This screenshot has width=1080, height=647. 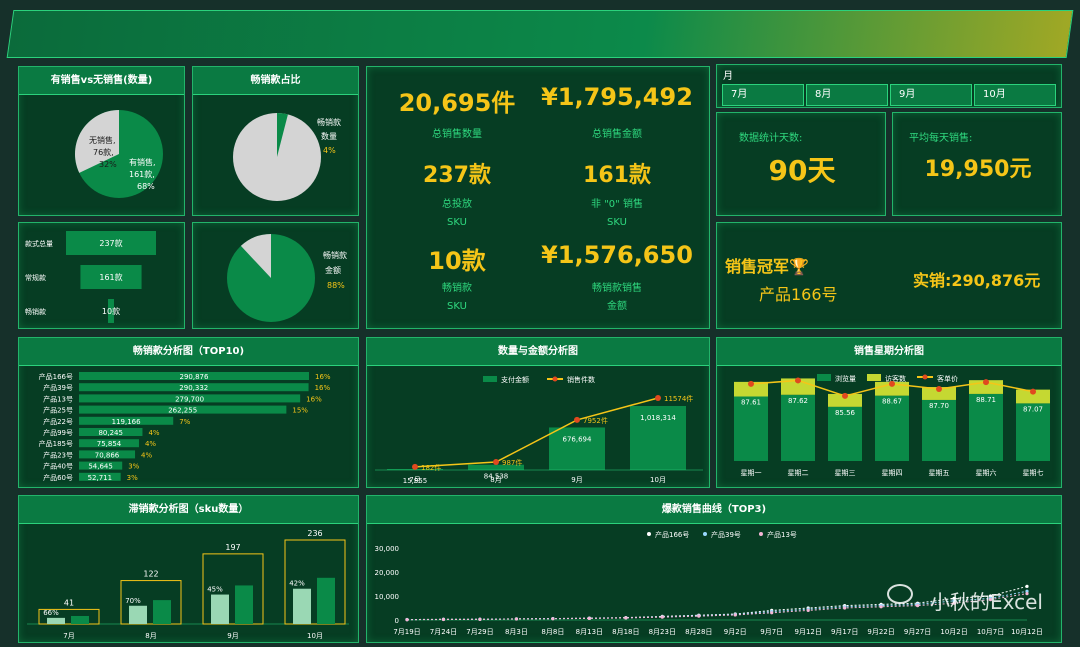 I want to click on style-row-label: 款式总量, so click(x=39, y=243).